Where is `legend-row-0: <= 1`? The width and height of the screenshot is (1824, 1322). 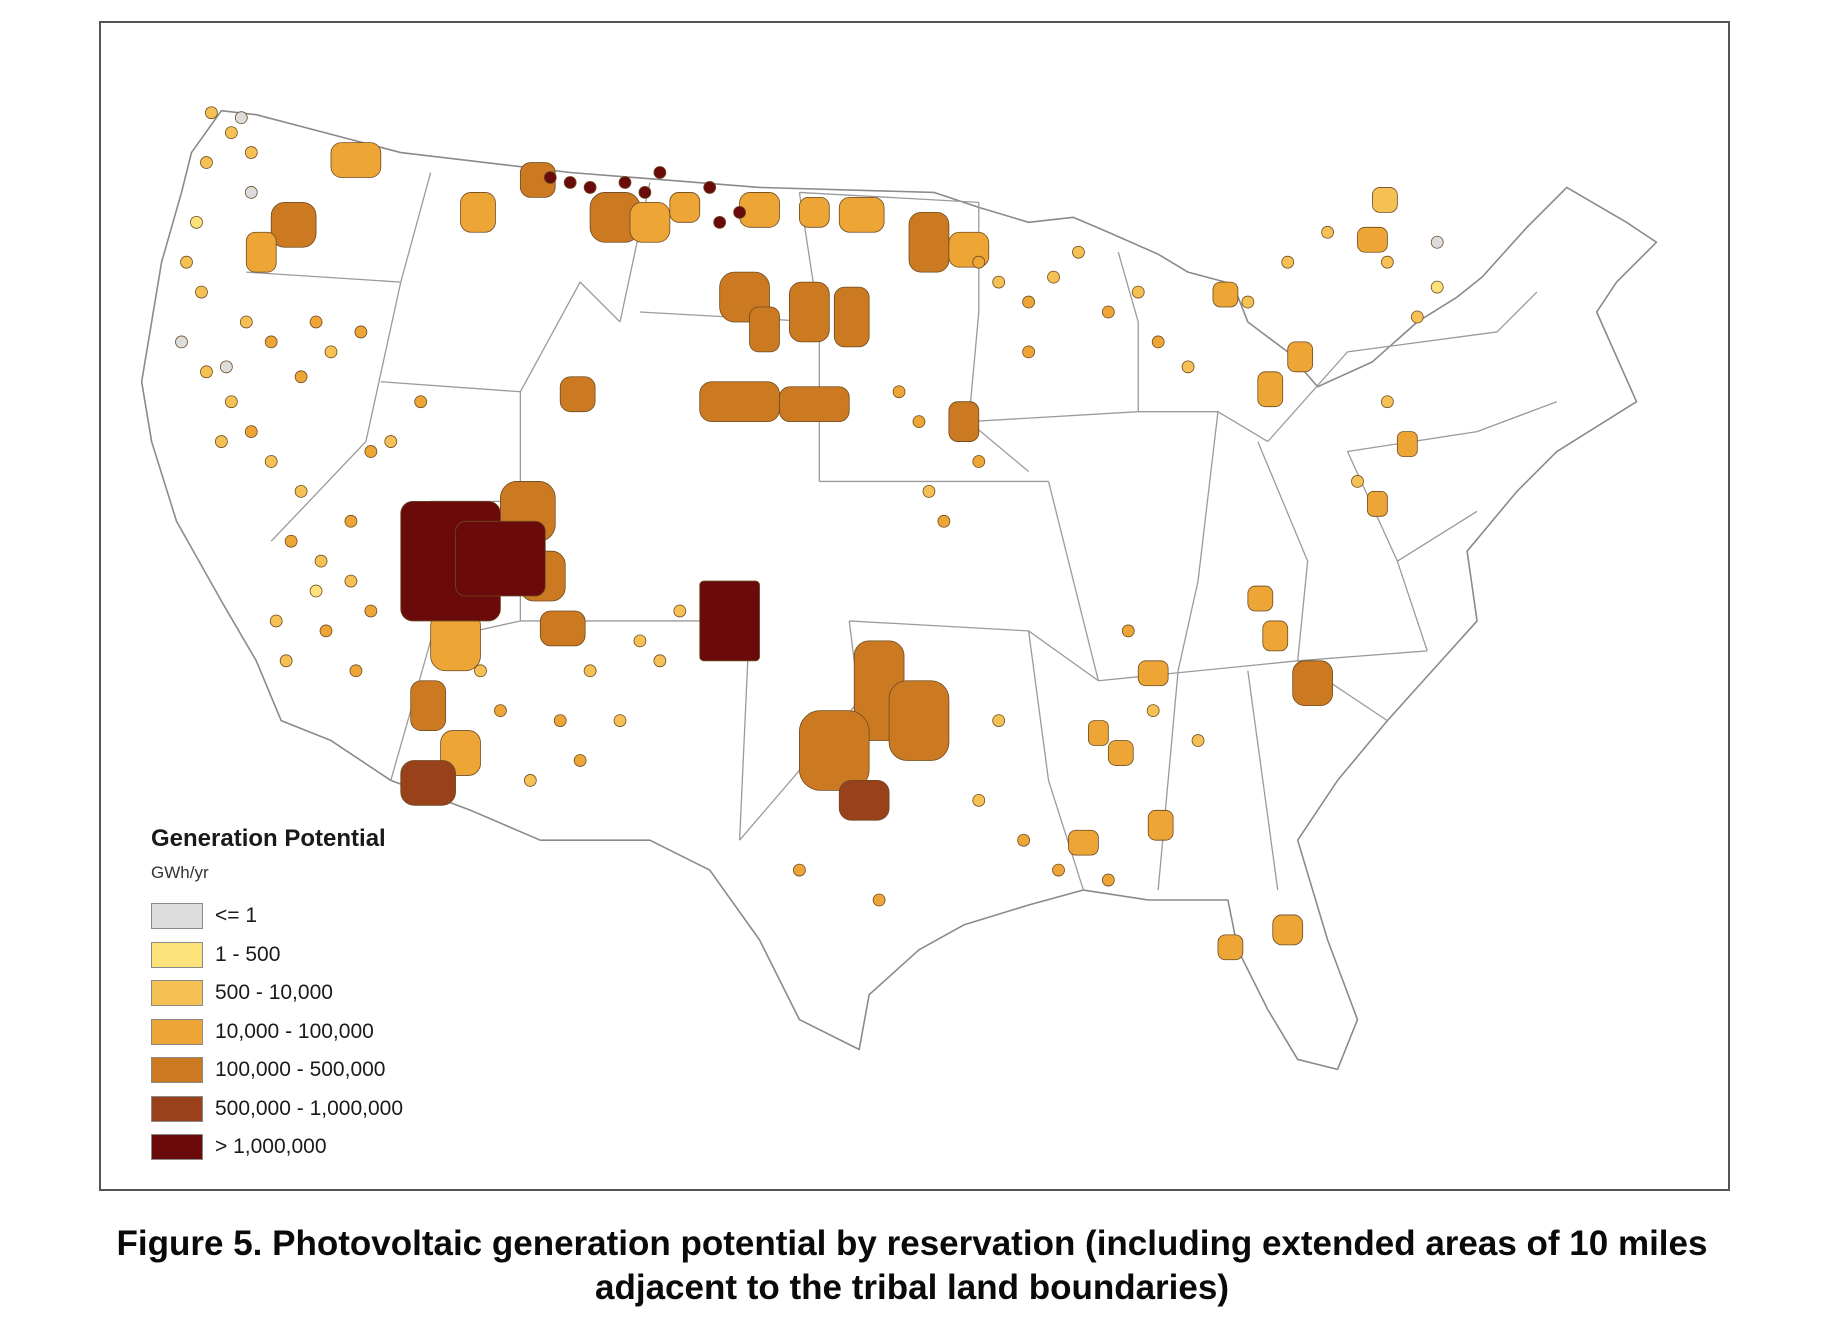 legend-row-0: <= 1 is located at coordinates (277, 916).